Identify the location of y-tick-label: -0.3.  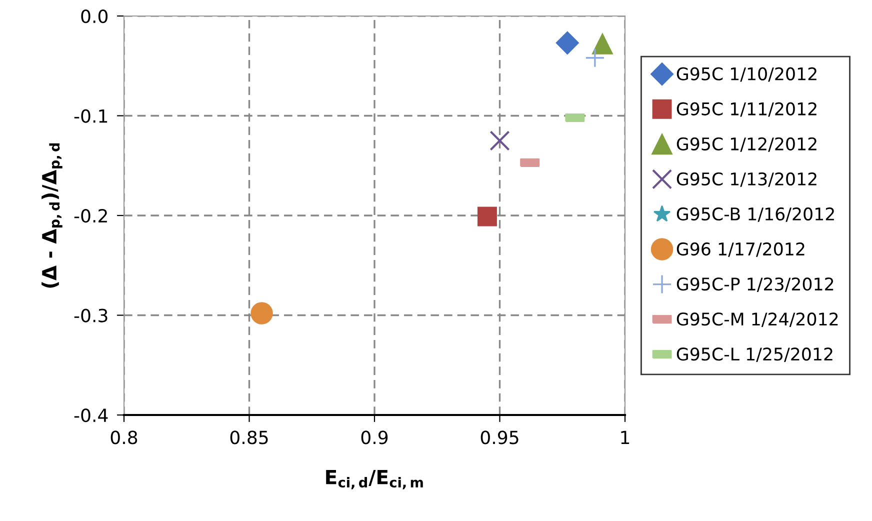
(91, 315).